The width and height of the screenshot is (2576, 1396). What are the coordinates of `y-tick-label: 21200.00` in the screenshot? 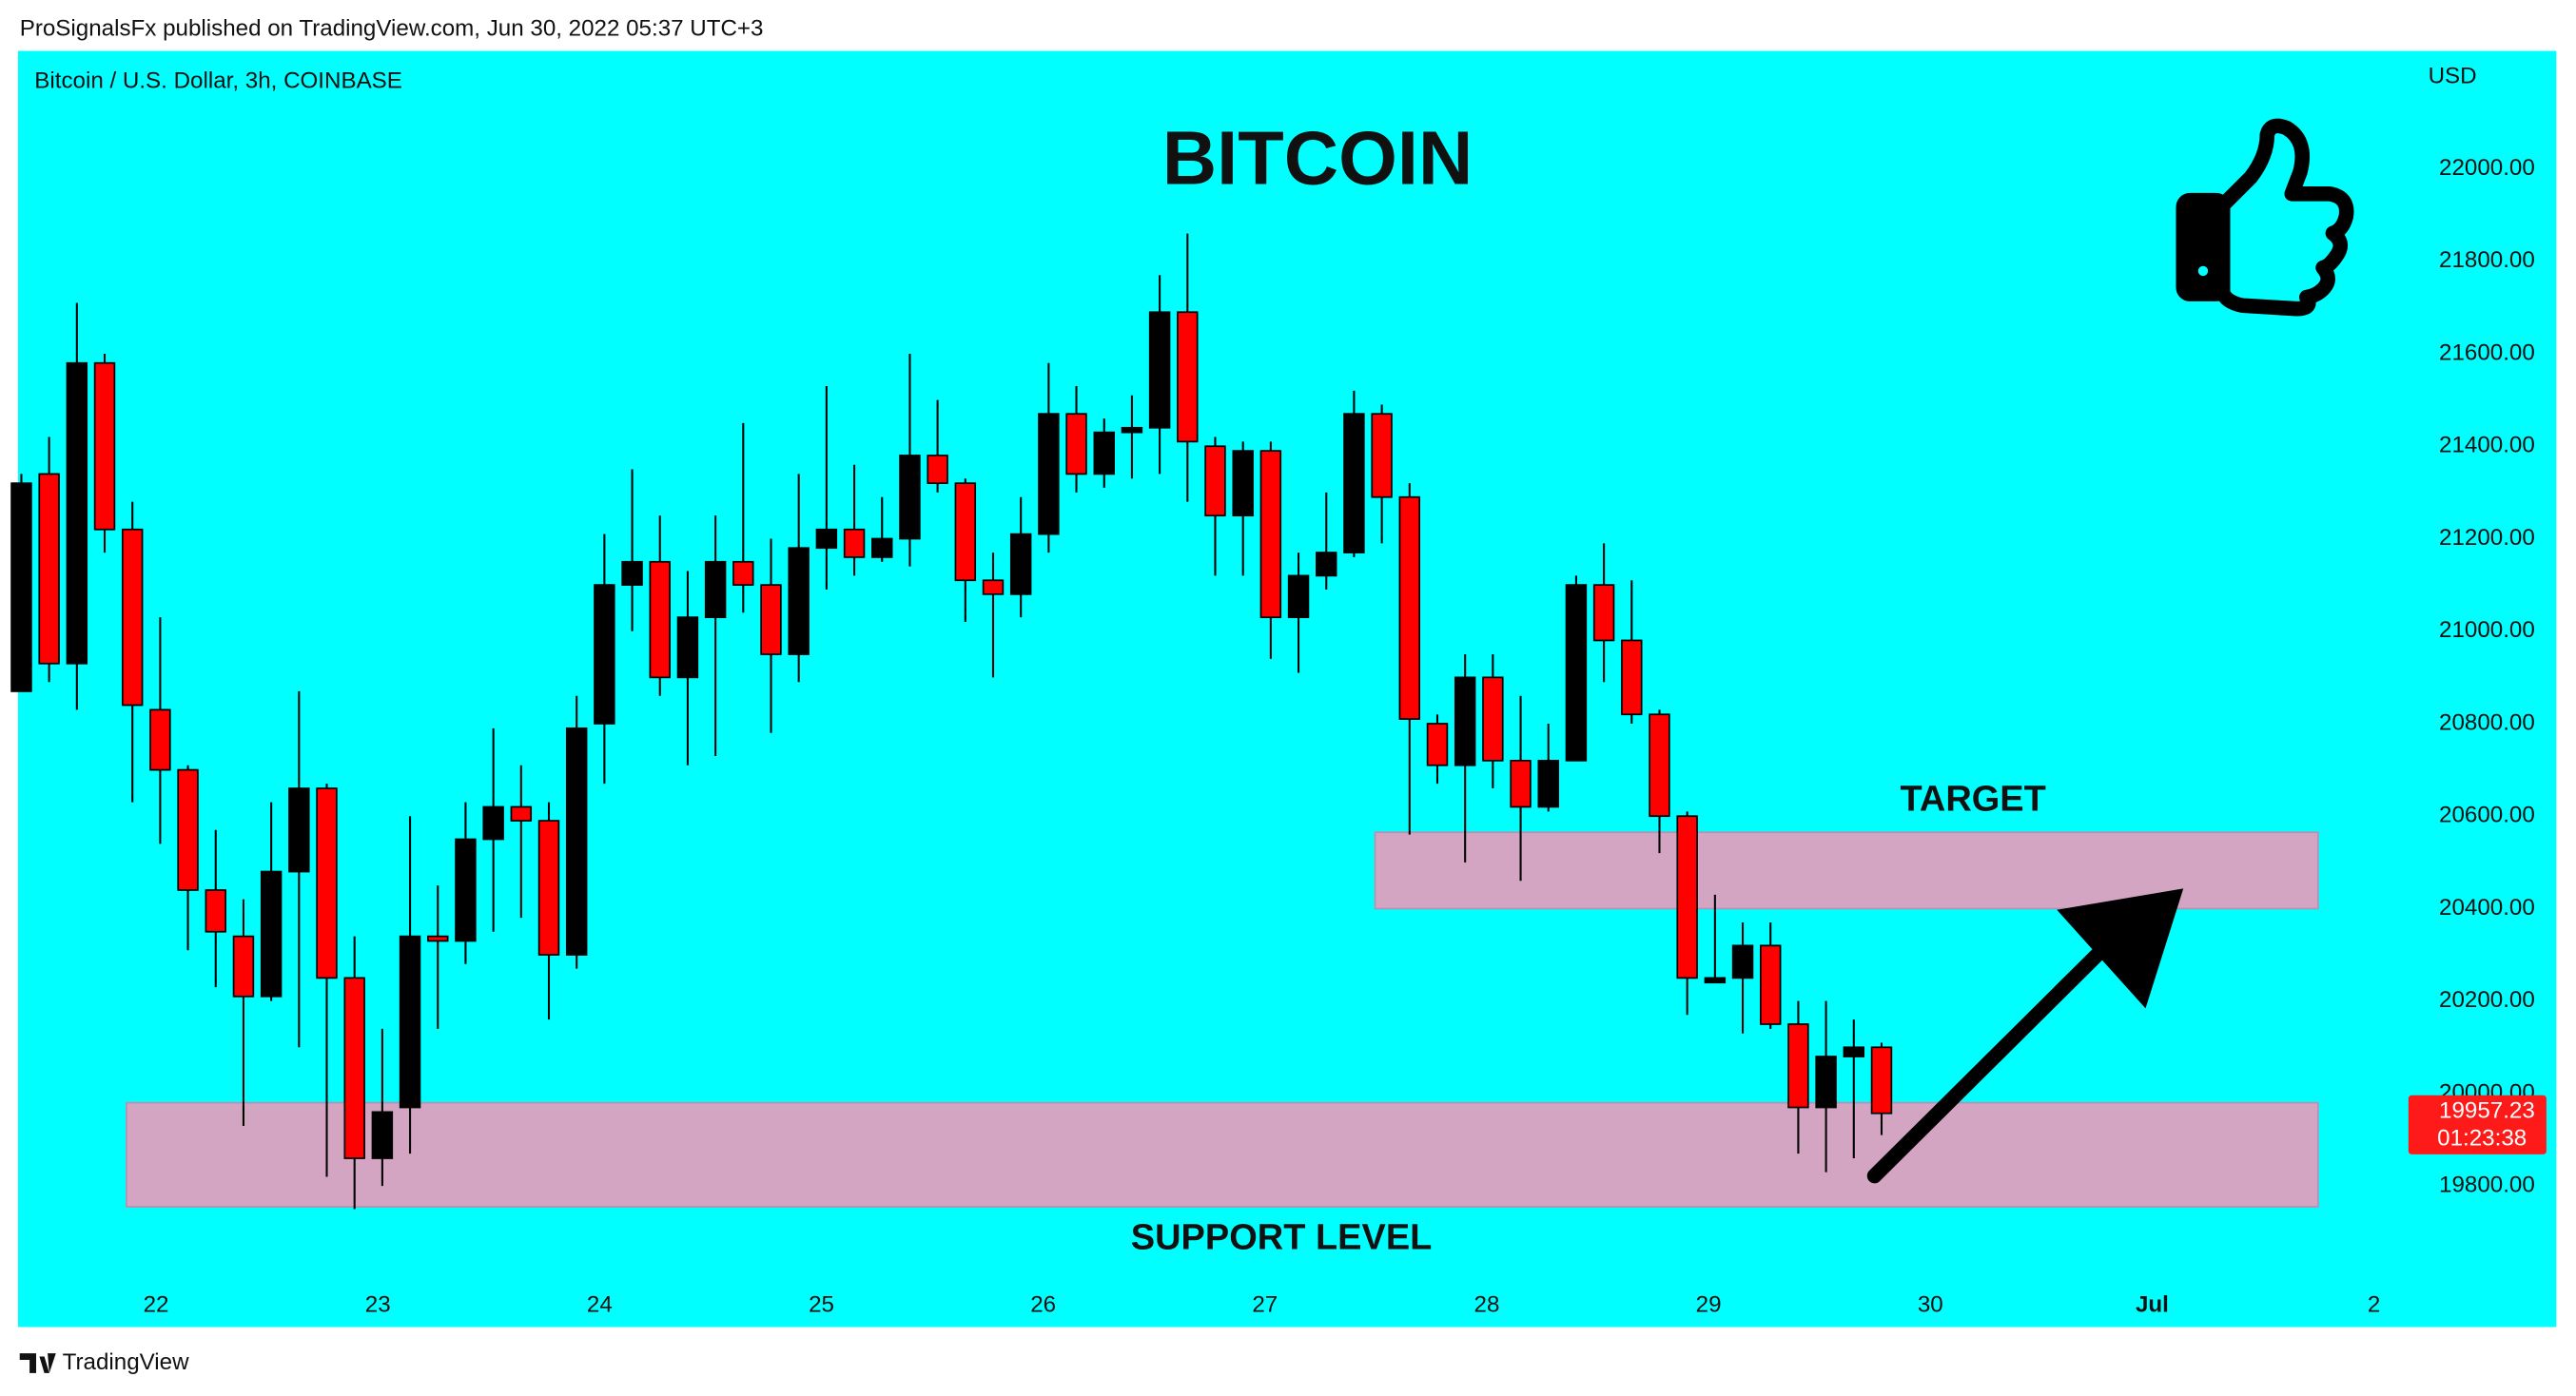 It's located at (2487, 538).